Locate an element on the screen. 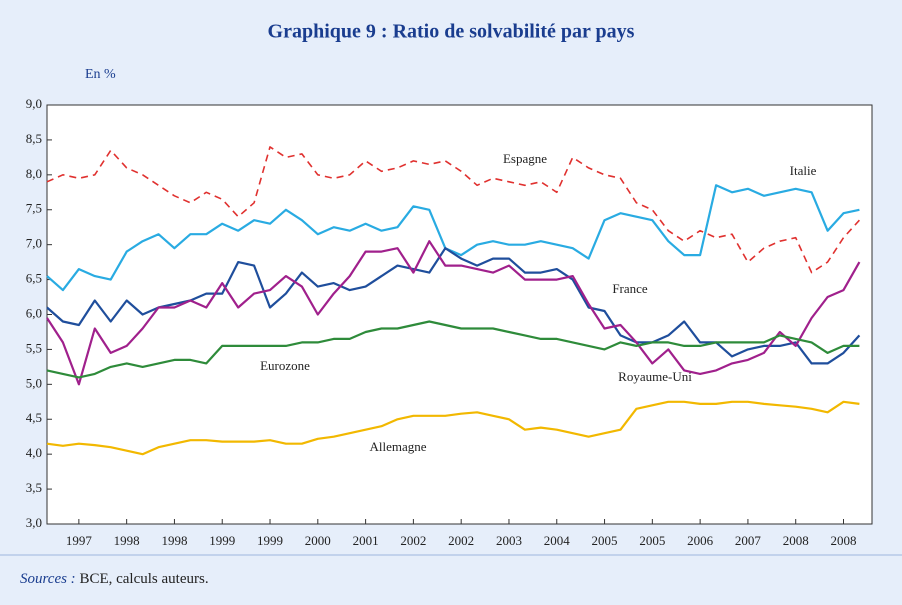 This screenshot has width=902, height=605. y-tick-label: 8,0 is located at coordinates (34, 173).